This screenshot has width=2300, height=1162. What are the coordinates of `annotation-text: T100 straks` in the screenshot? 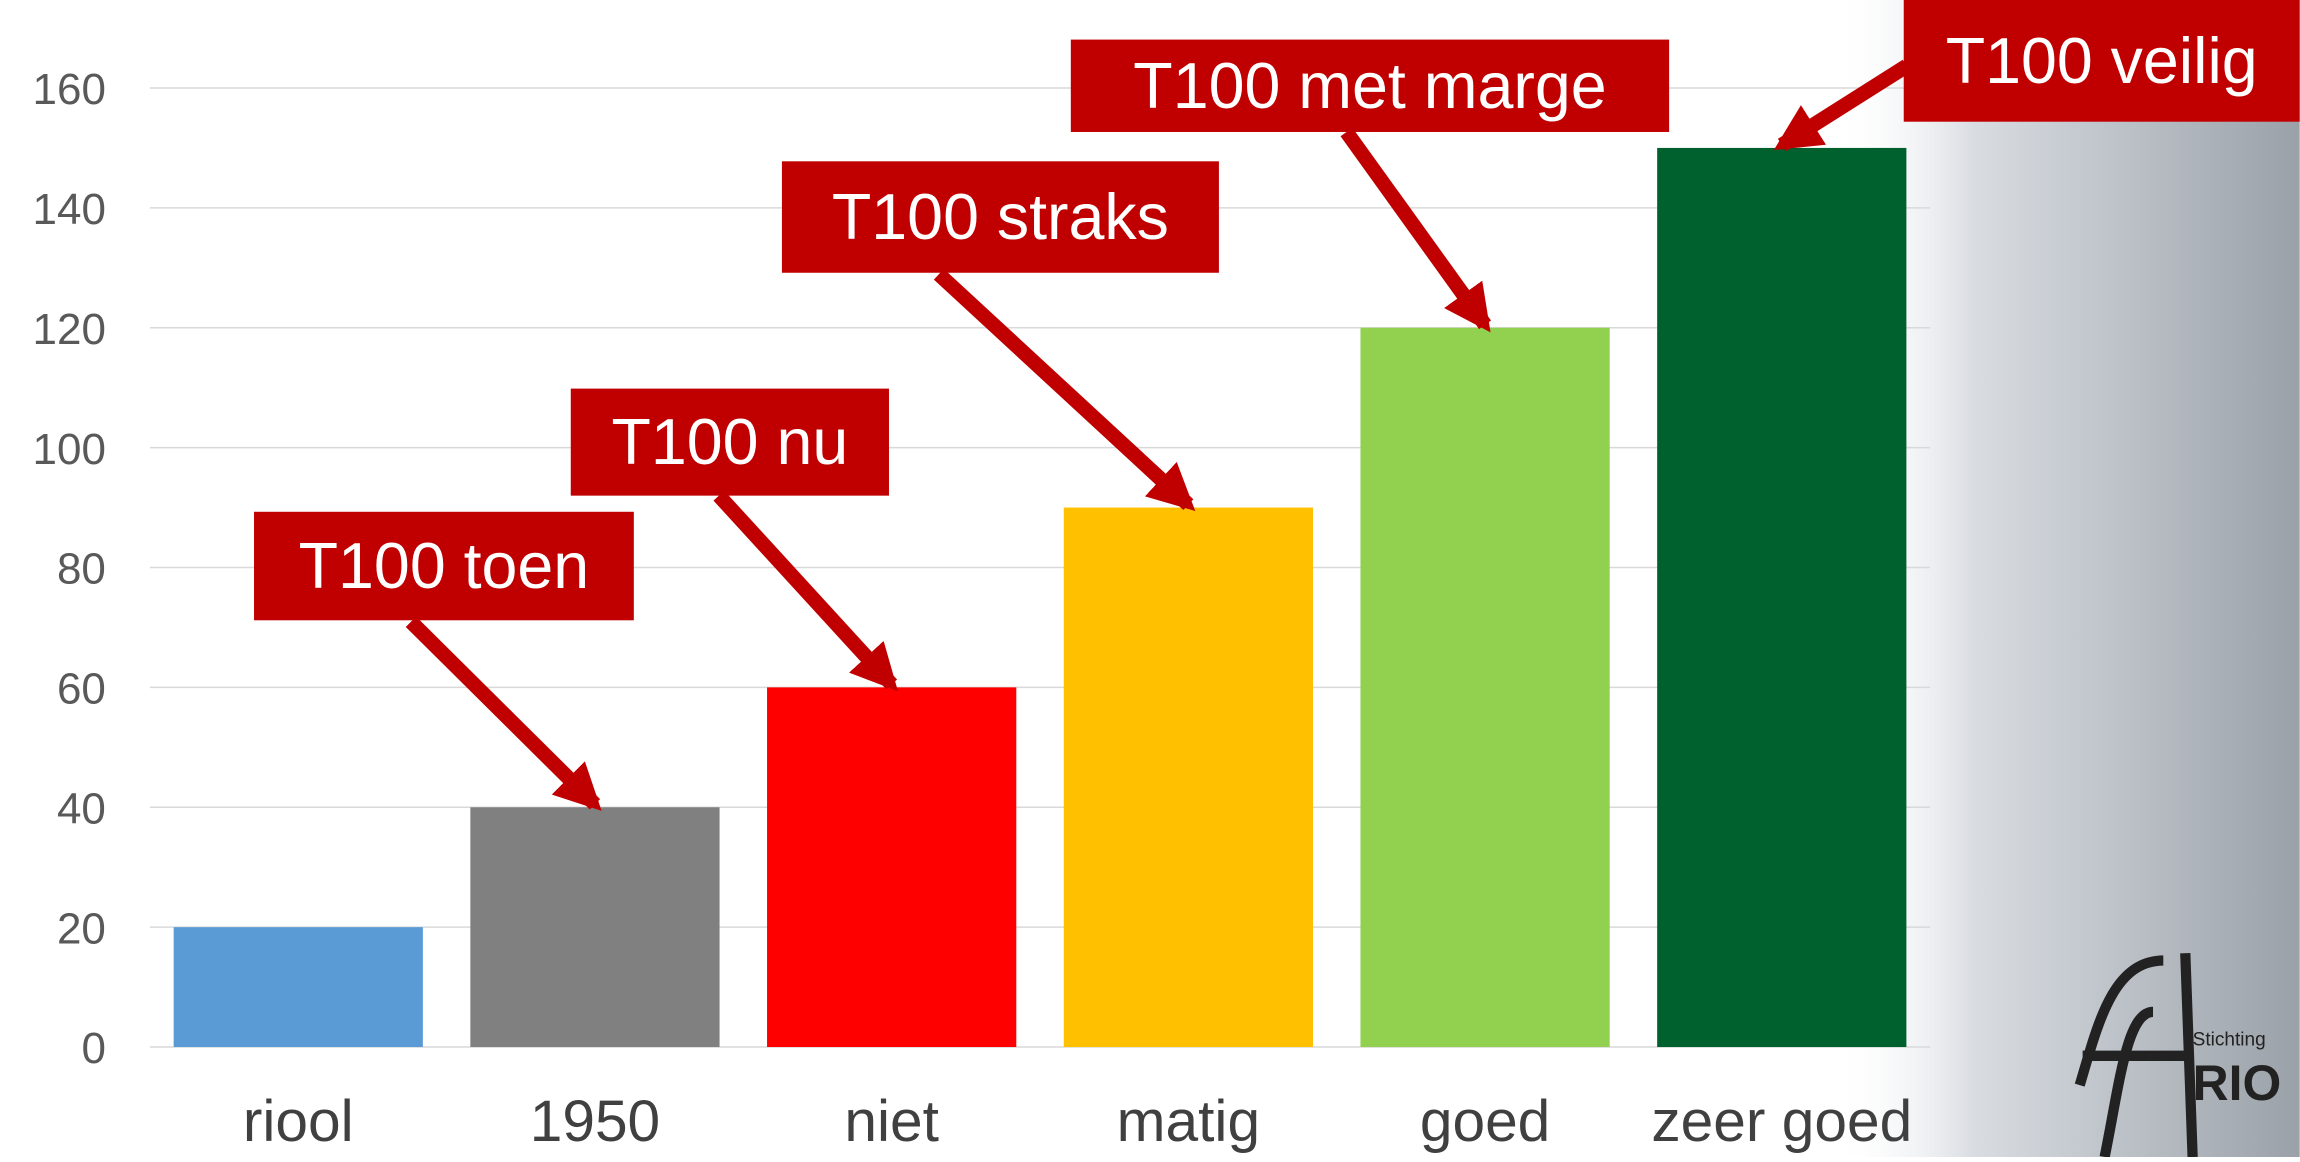 It's located at (1000, 217).